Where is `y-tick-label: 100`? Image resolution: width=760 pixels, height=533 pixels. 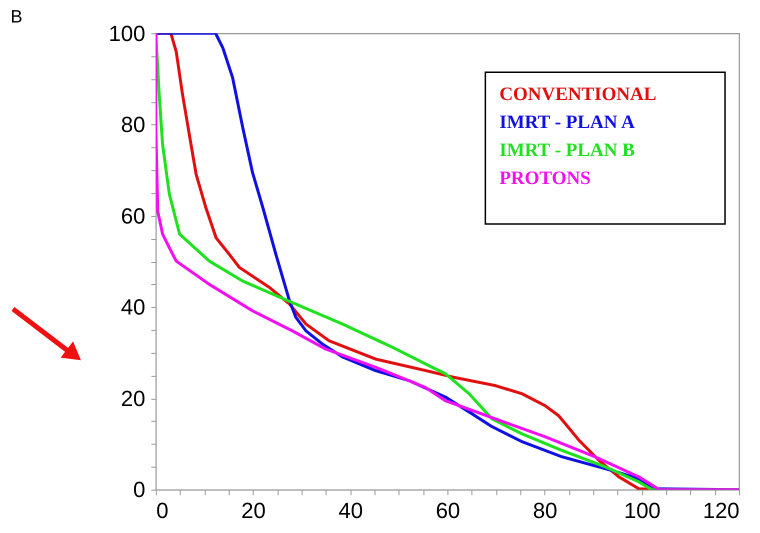
y-tick-label: 100 is located at coordinates (127, 33).